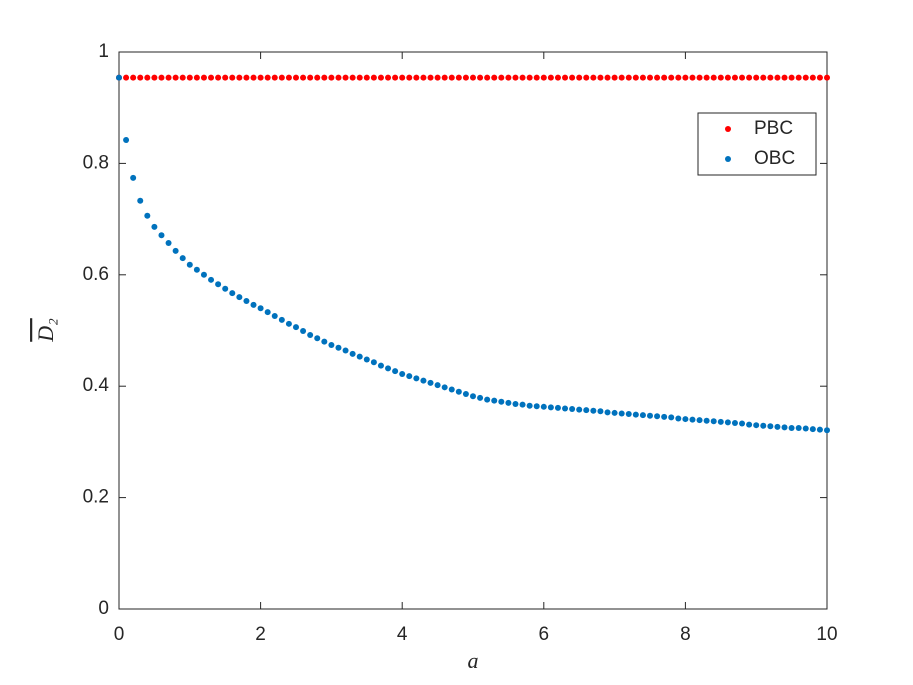  Describe the element at coordinates (96, 385) in the screenshot. I see `y-tick-label: 0.4` at that location.